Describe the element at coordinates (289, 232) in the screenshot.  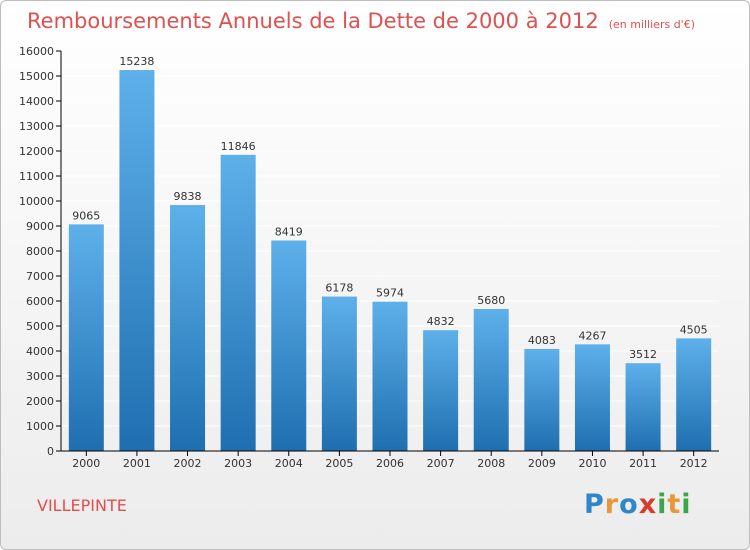
I see `bar-value-label: 8419` at that location.